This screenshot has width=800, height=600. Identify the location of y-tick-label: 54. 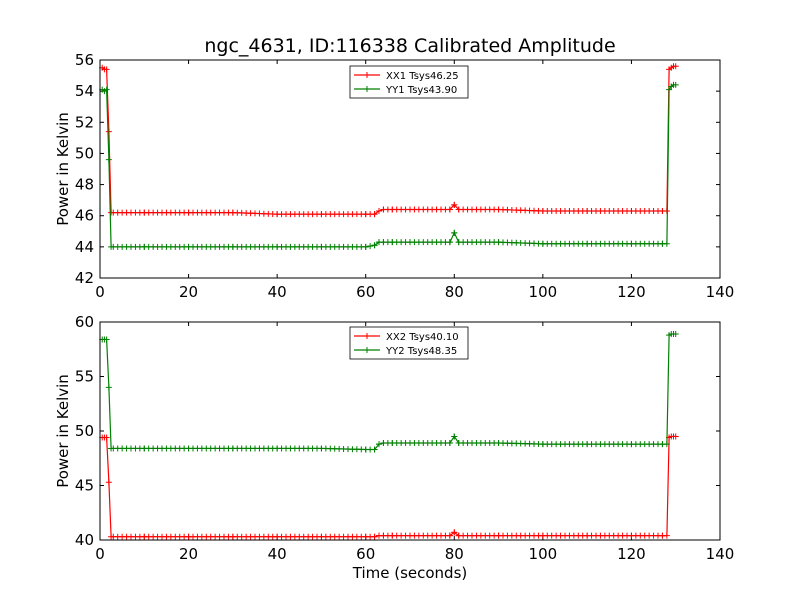
(84, 91).